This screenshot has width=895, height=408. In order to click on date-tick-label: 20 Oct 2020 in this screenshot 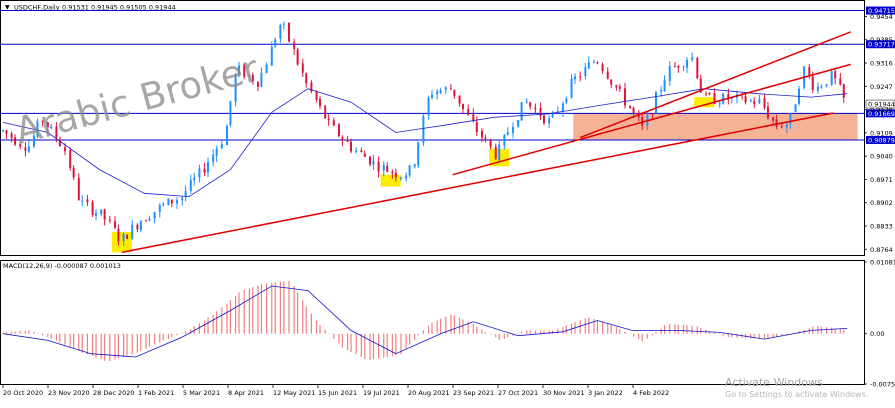, I will do `click(23, 393)`.